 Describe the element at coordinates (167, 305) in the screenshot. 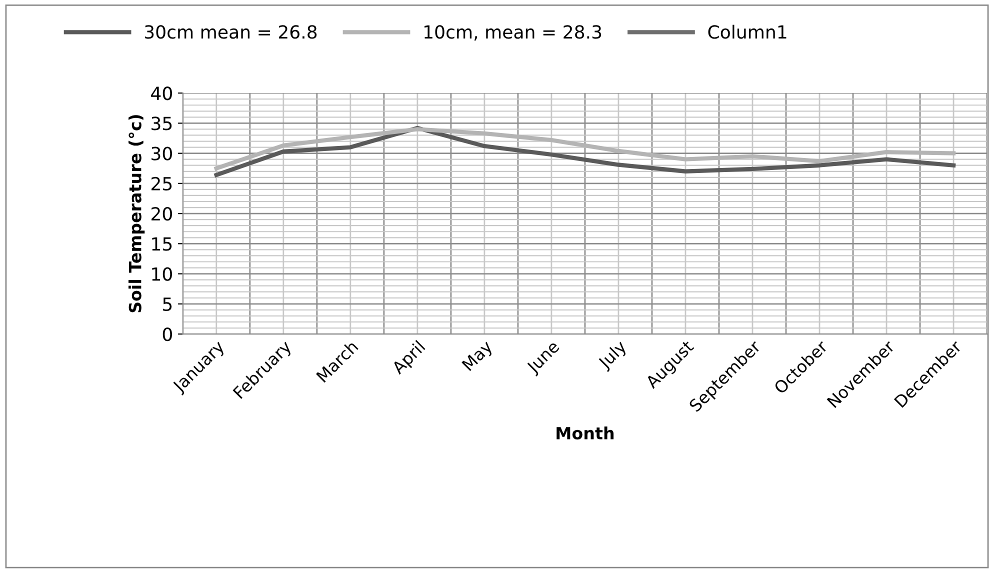

I see `y-tick-label: 5` at that location.